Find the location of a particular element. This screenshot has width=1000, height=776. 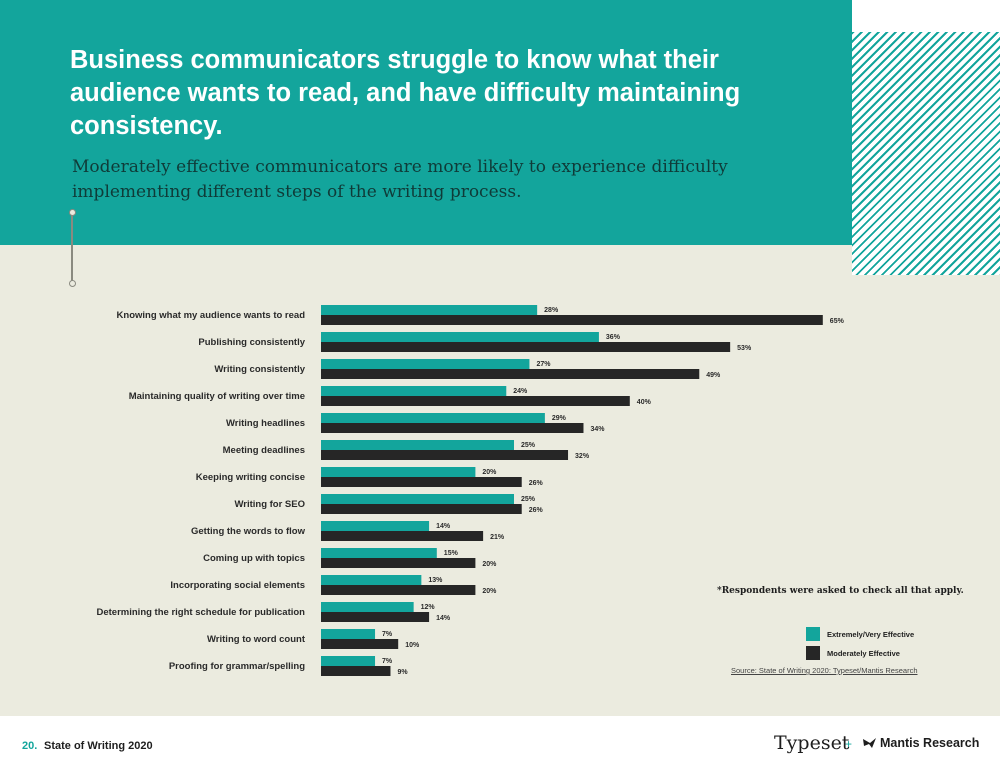

value-label-moderately-effective-incorporating-social-elements: 20% is located at coordinates (489, 591).